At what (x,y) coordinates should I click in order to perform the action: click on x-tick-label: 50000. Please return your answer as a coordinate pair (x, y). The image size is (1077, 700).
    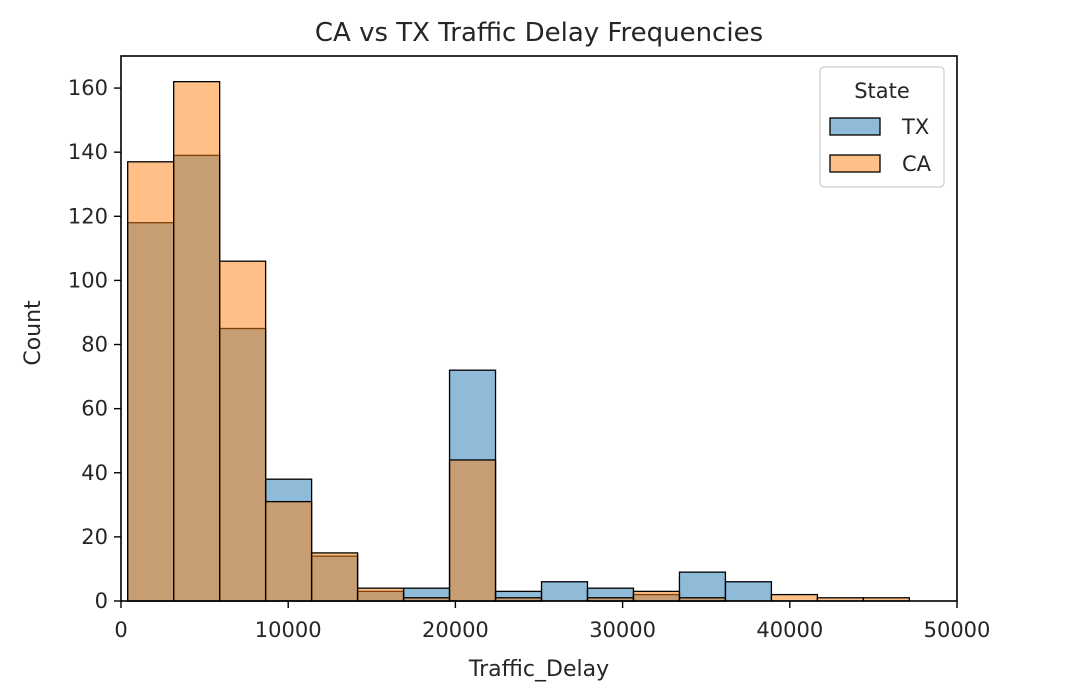
    Looking at the image, I should click on (957, 630).